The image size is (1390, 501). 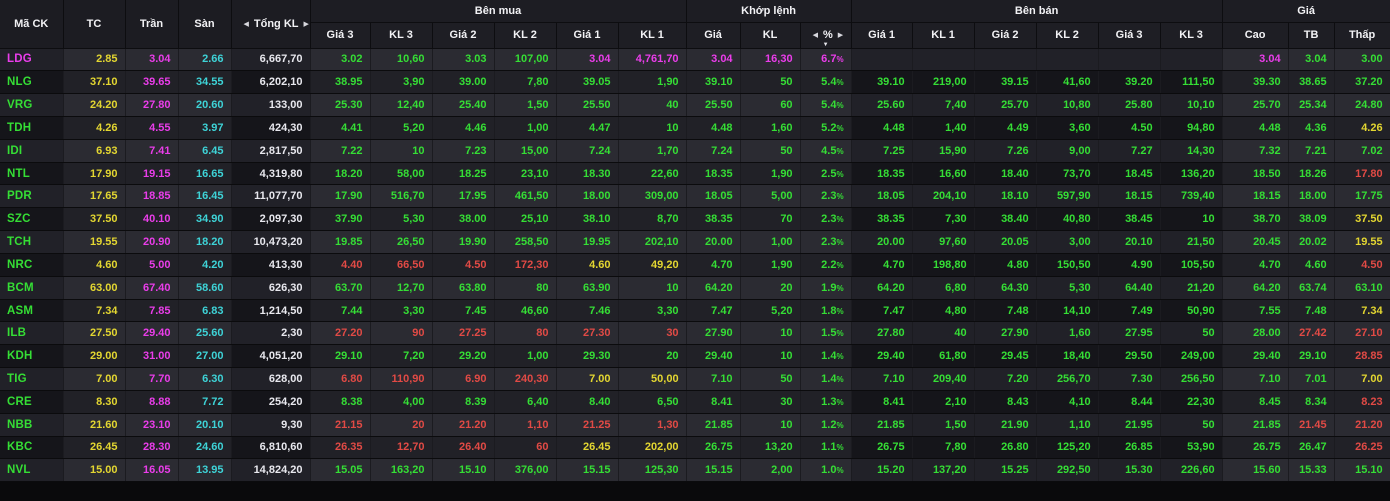 What do you see at coordinates (525, 333) in the screenshot?
I see `cell-buy-kl2: 80` at bounding box center [525, 333].